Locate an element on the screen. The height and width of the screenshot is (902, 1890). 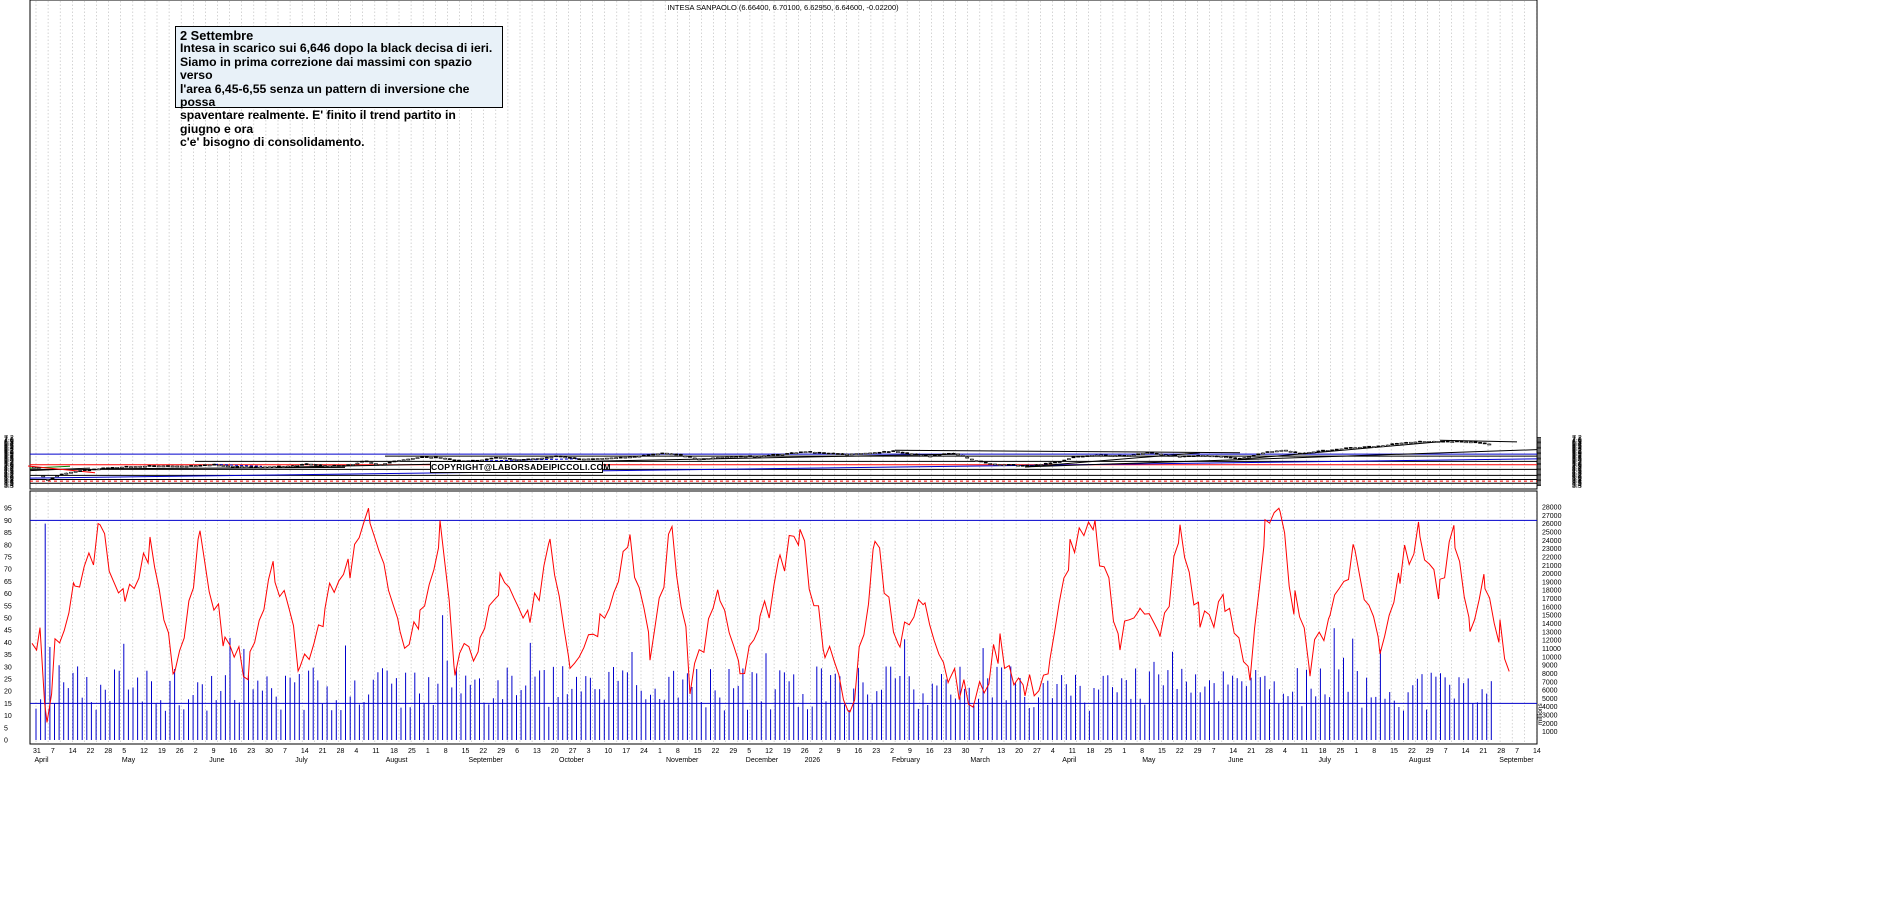
day-tick: 28 is located at coordinates (108, 751).